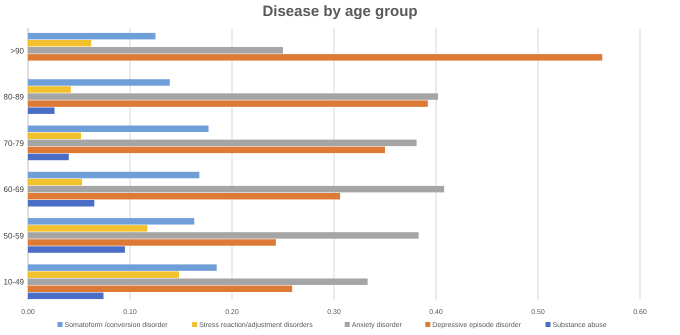 This screenshot has height=335, width=680. What do you see at coordinates (340, 11) in the screenshot?
I see `chart-title: Disease by age group` at bounding box center [340, 11].